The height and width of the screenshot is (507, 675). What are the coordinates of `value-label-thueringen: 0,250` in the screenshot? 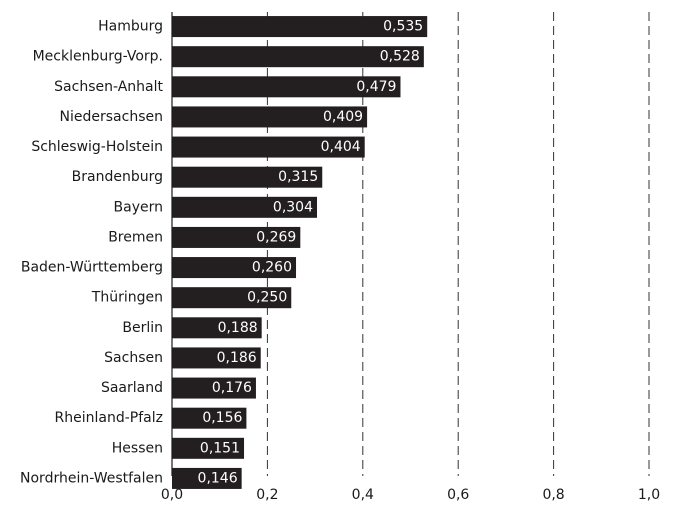 It's located at (267, 298).